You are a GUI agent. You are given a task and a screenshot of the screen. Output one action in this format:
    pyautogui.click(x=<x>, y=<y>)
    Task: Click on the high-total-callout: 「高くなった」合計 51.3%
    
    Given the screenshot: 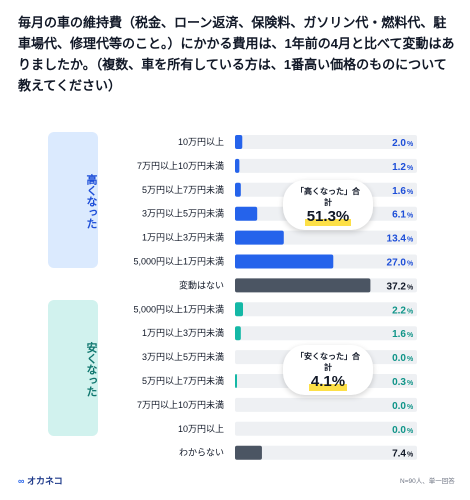 What is the action you would take?
    pyautogui.click(x=328, y=205)
    